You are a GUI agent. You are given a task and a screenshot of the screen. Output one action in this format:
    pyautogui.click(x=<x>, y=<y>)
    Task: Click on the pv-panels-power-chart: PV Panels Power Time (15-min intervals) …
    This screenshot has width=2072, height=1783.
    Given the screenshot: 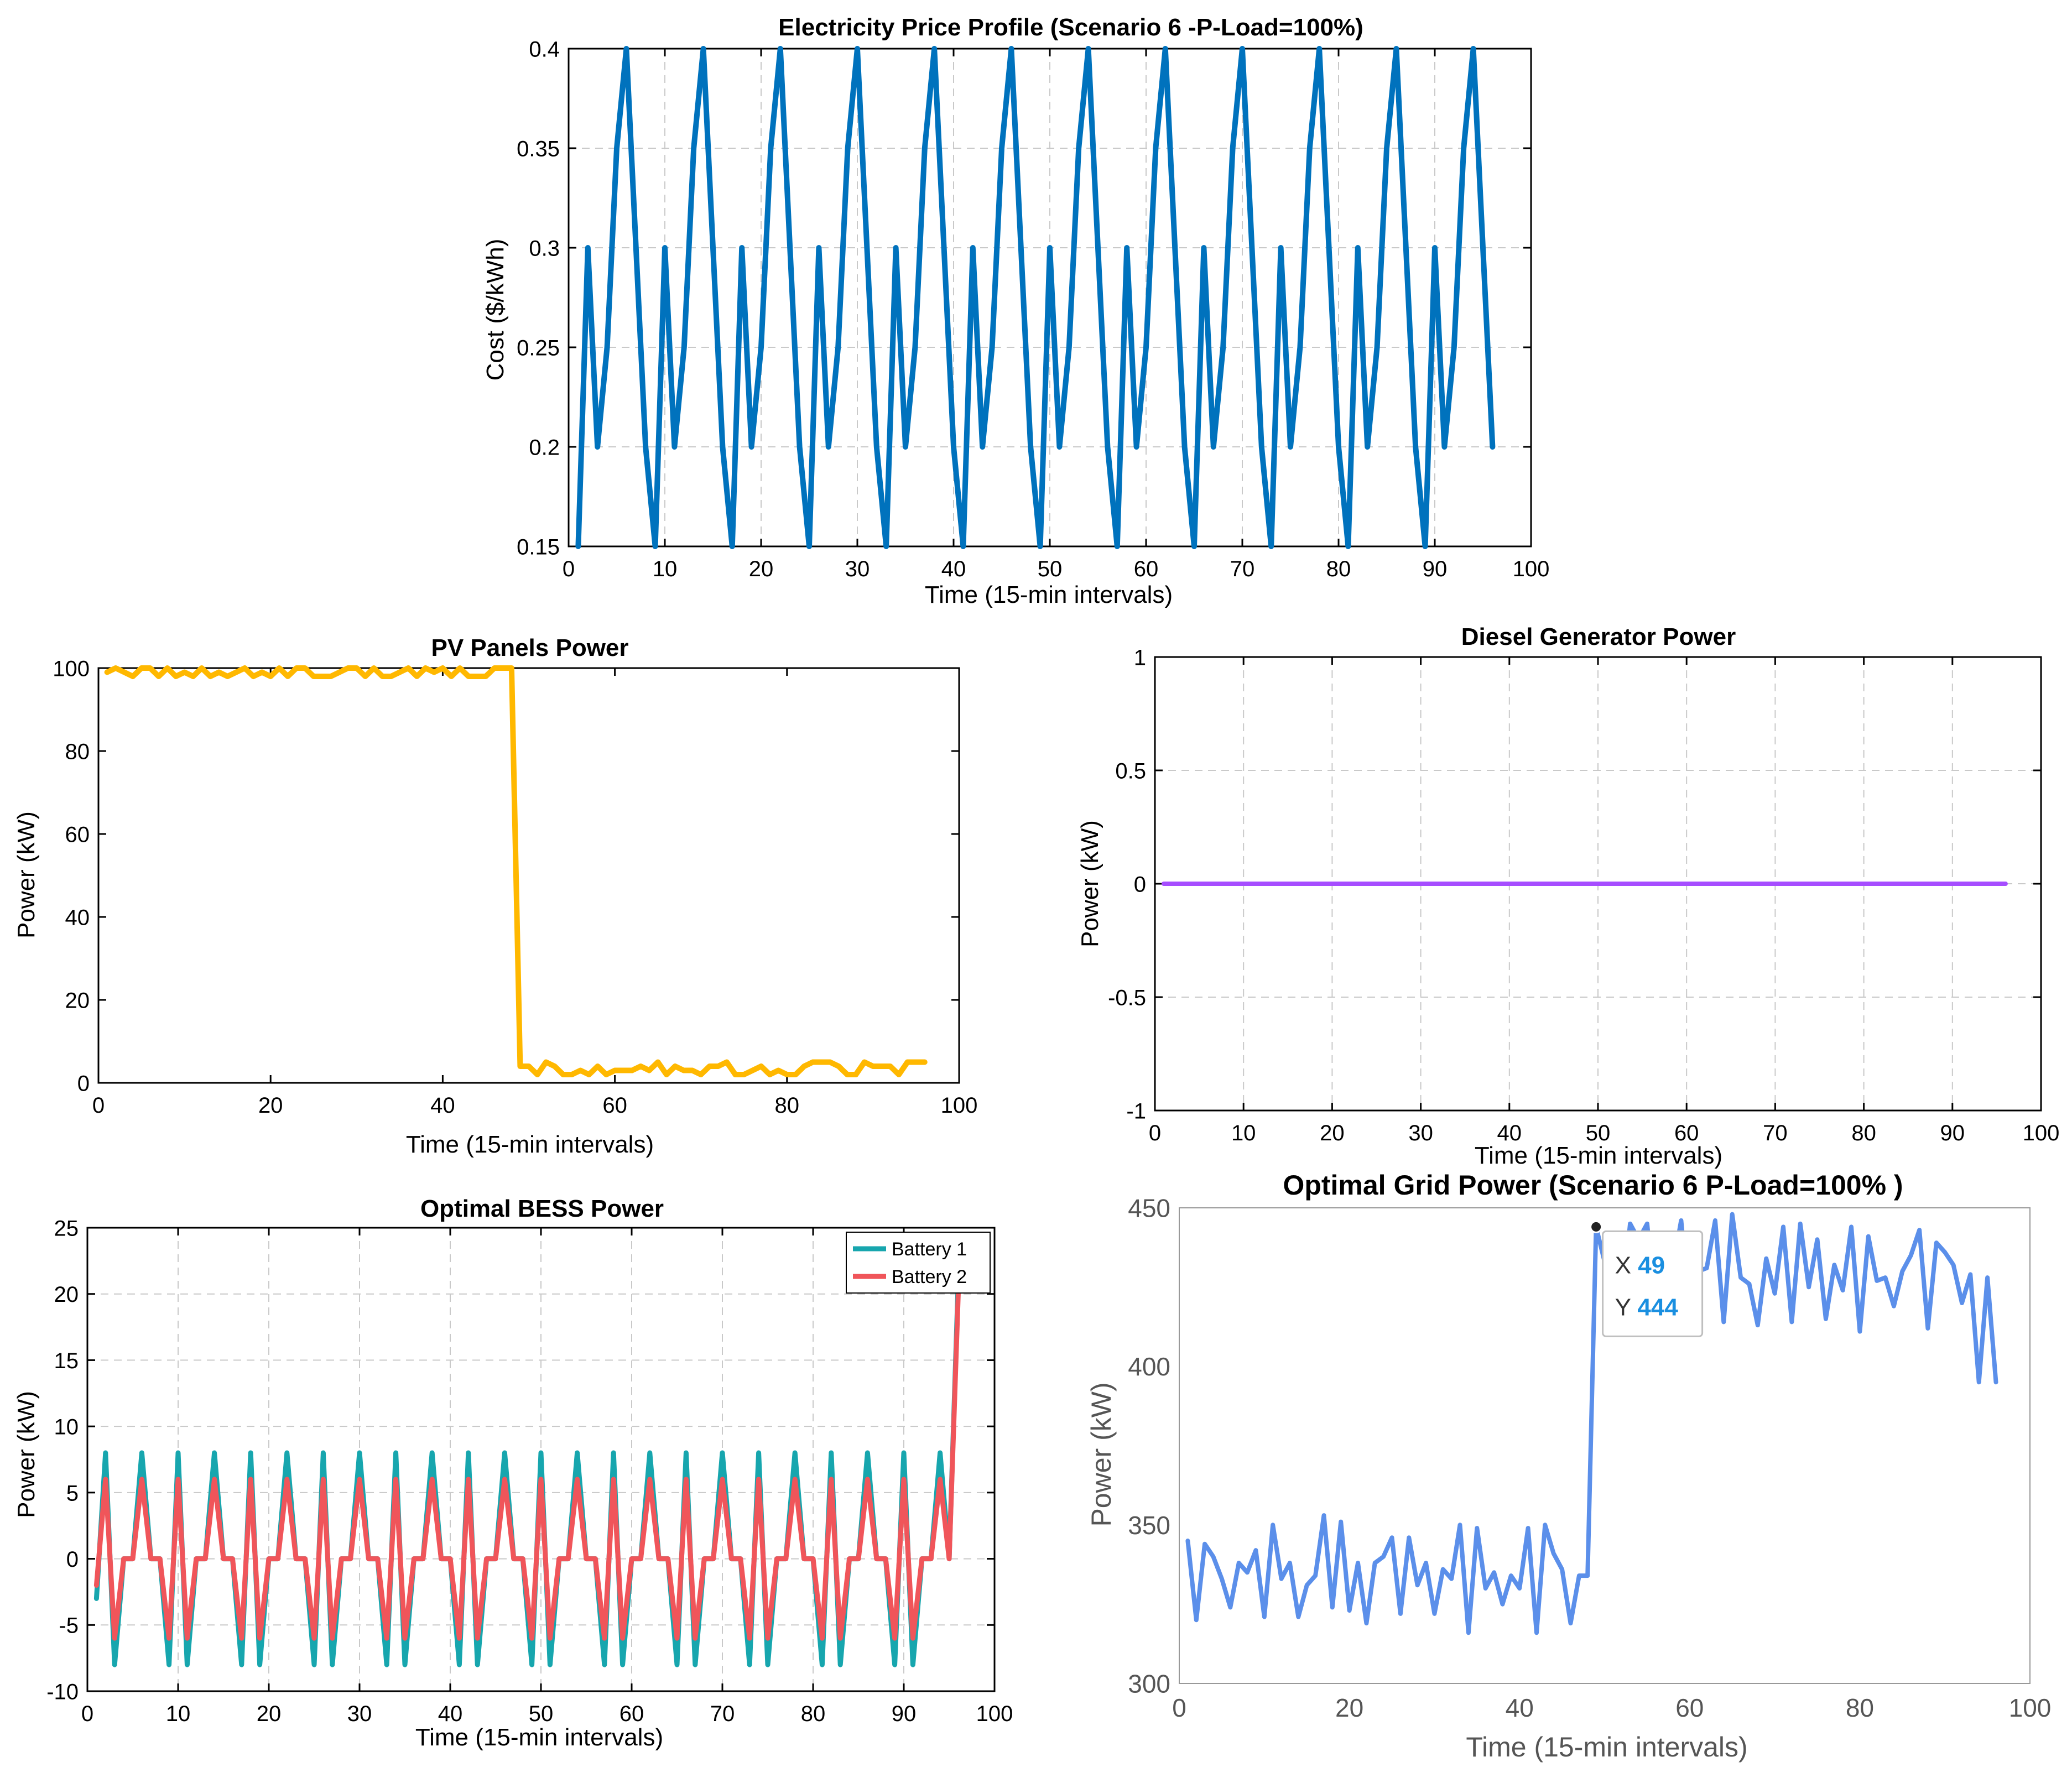 What is the action you would take?
    pyautogui.click(x=495, y=896)
    